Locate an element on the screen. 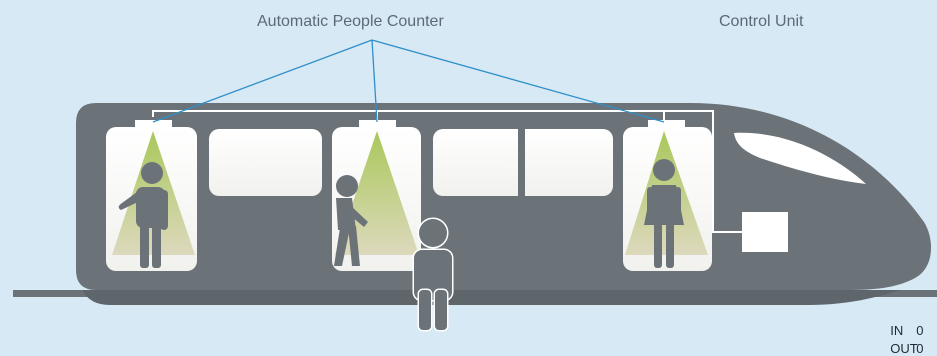  counter-out-label: OUT is located at coordinates (904, 348).